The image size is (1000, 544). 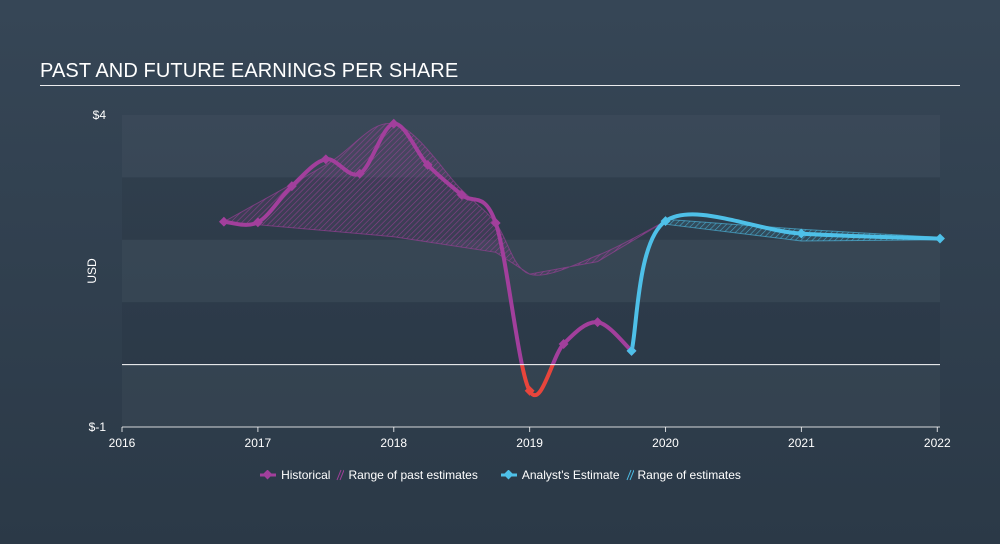 What do you see at coordinates (801, 443) in the screenshot?
I see `x-tick-label: 2021` at bounding box center [801, 443].